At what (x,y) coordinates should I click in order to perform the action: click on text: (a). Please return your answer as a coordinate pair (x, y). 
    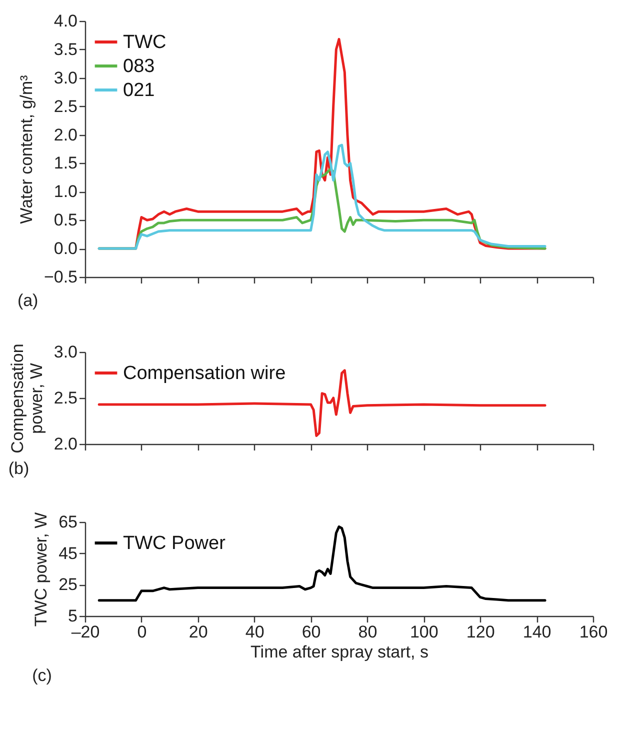
    Looking at the image, I should click on (27, 300).